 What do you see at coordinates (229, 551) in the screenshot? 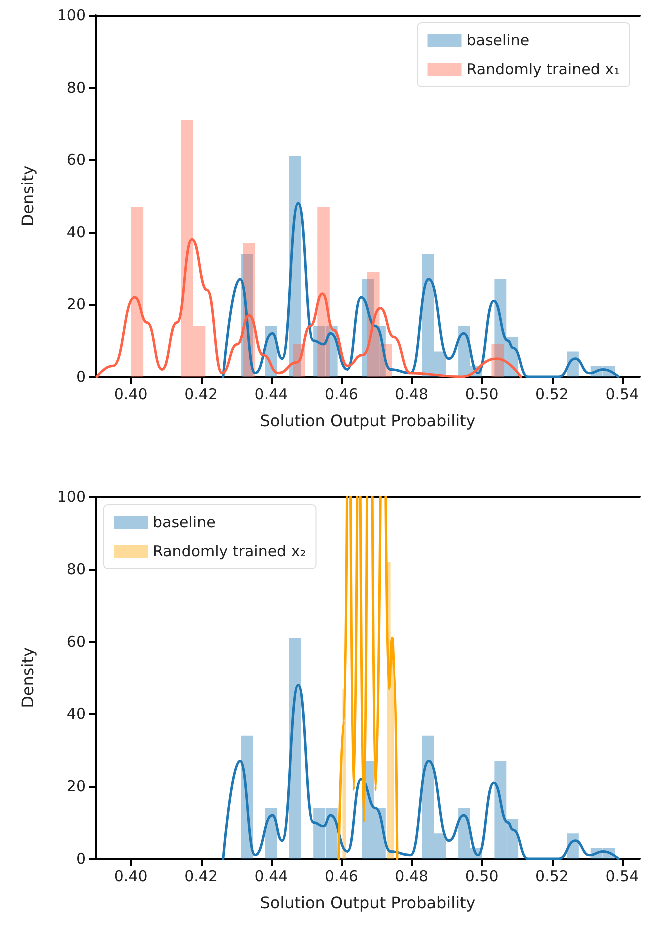
I see `legend-label: Randomly trained x₂` at bounding box center [229, 551].